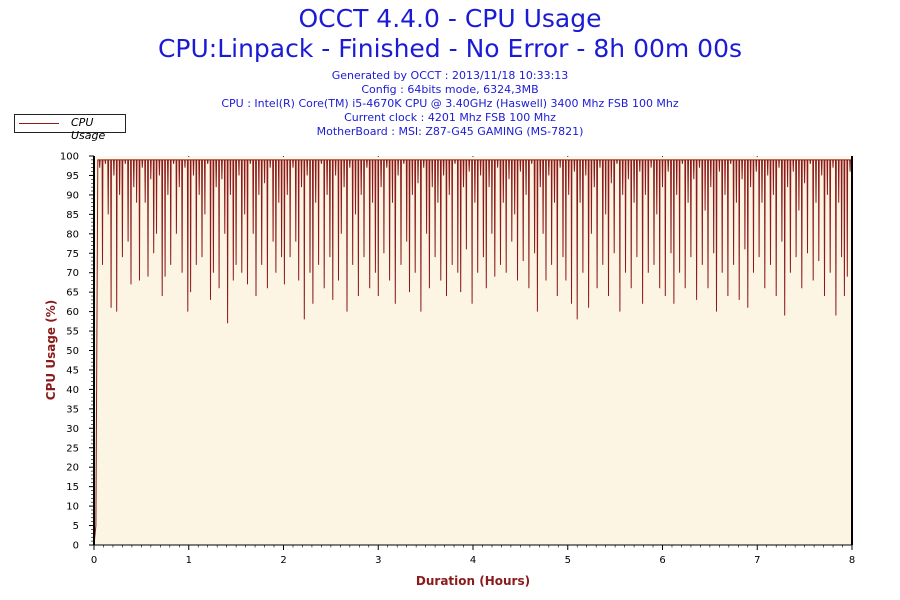  I want to click on x-tick-label-3: 3, so click(378, 560).